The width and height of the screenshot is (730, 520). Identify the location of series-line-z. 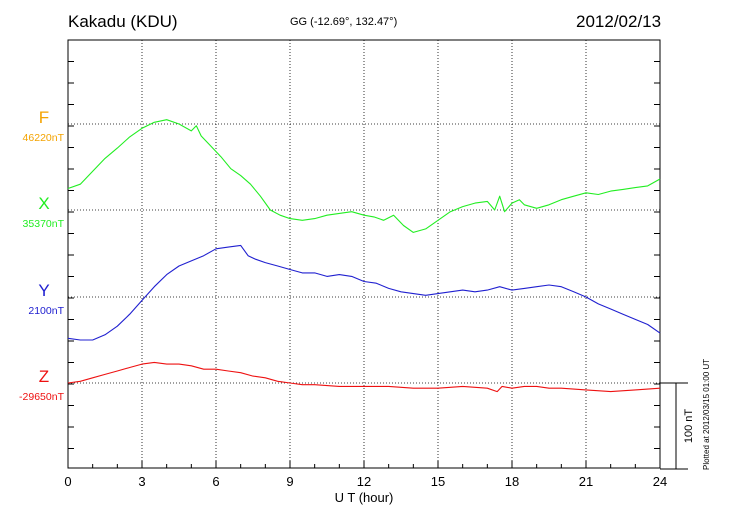
(364, 377).